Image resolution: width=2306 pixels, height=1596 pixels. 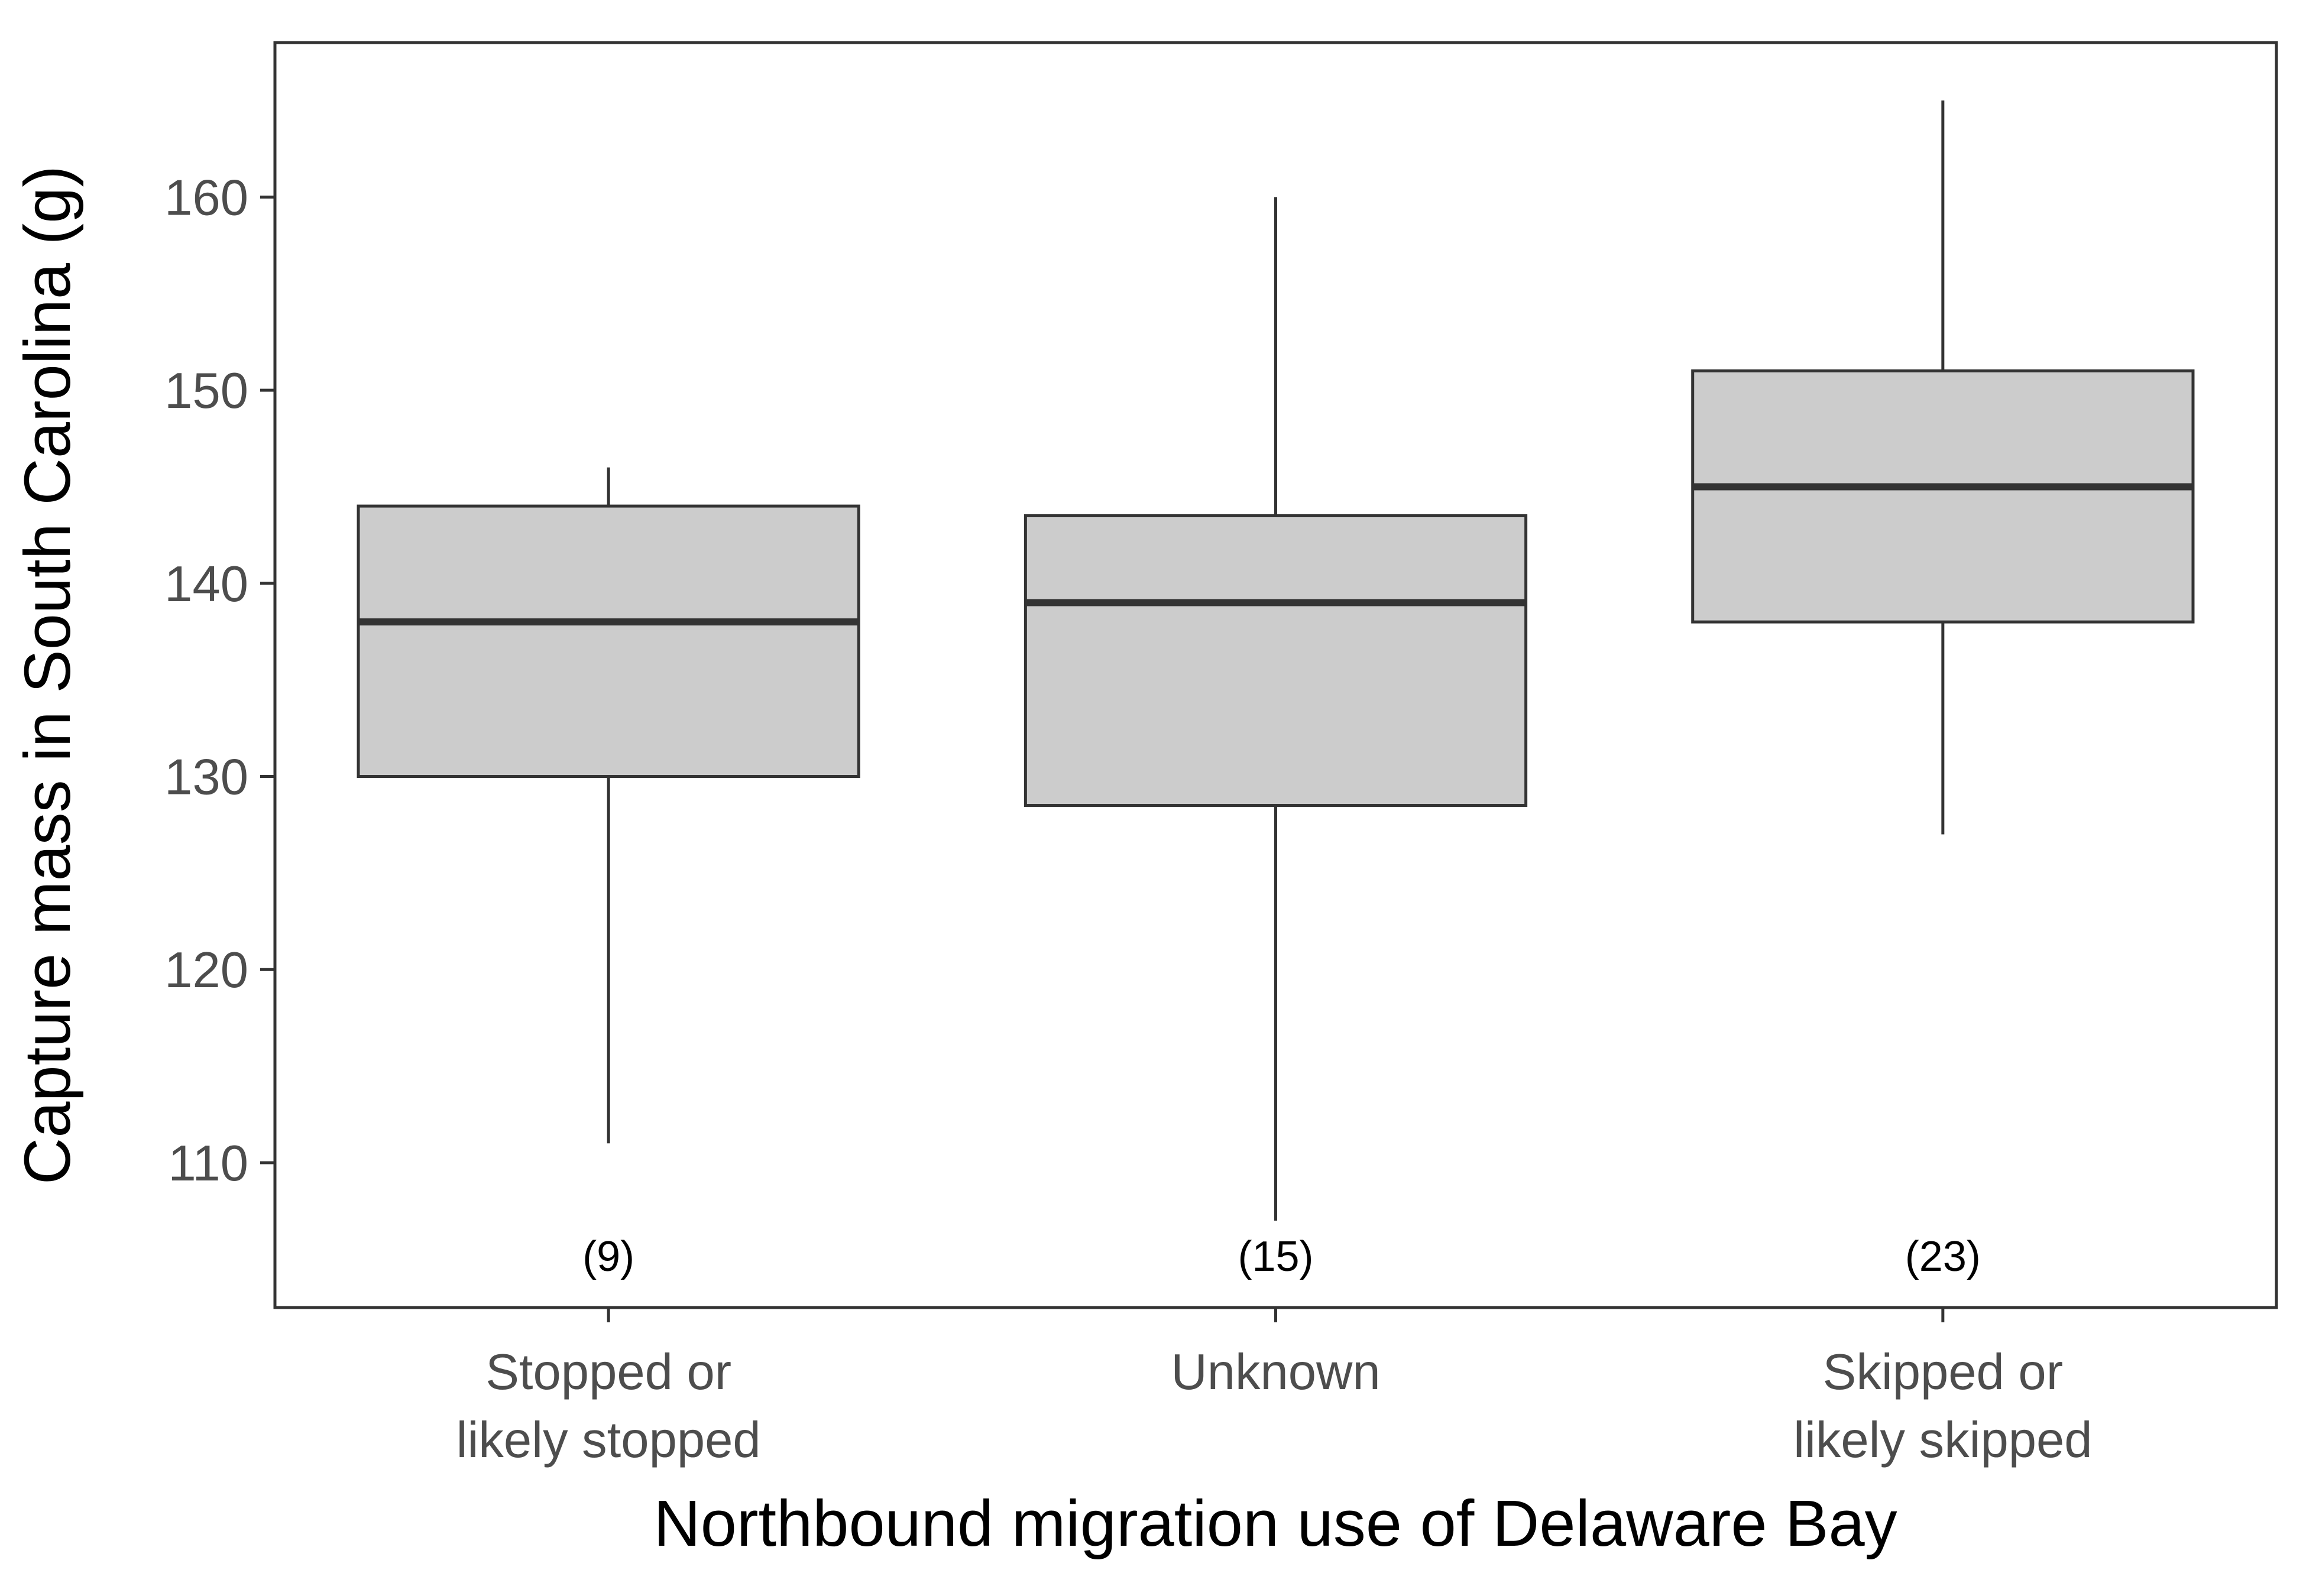 What do you see at coordinates (206, 198) in the screenshot?
I see `y-tick-label: 160` at bounding box center [206, 198].